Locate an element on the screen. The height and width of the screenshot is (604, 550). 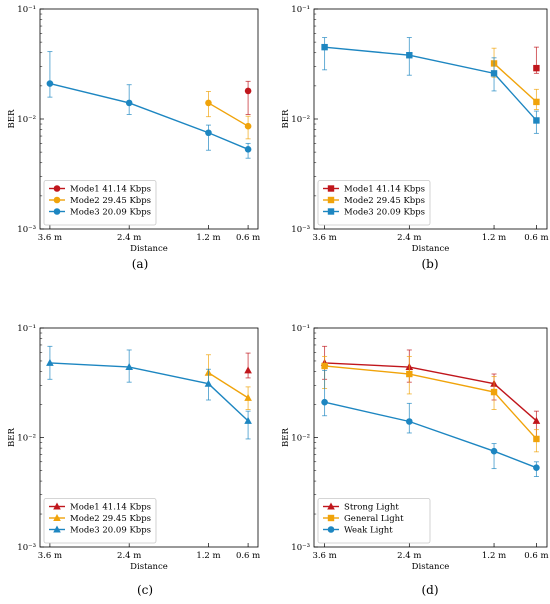
legend-label: General Light is located at coordinates (374, 519).